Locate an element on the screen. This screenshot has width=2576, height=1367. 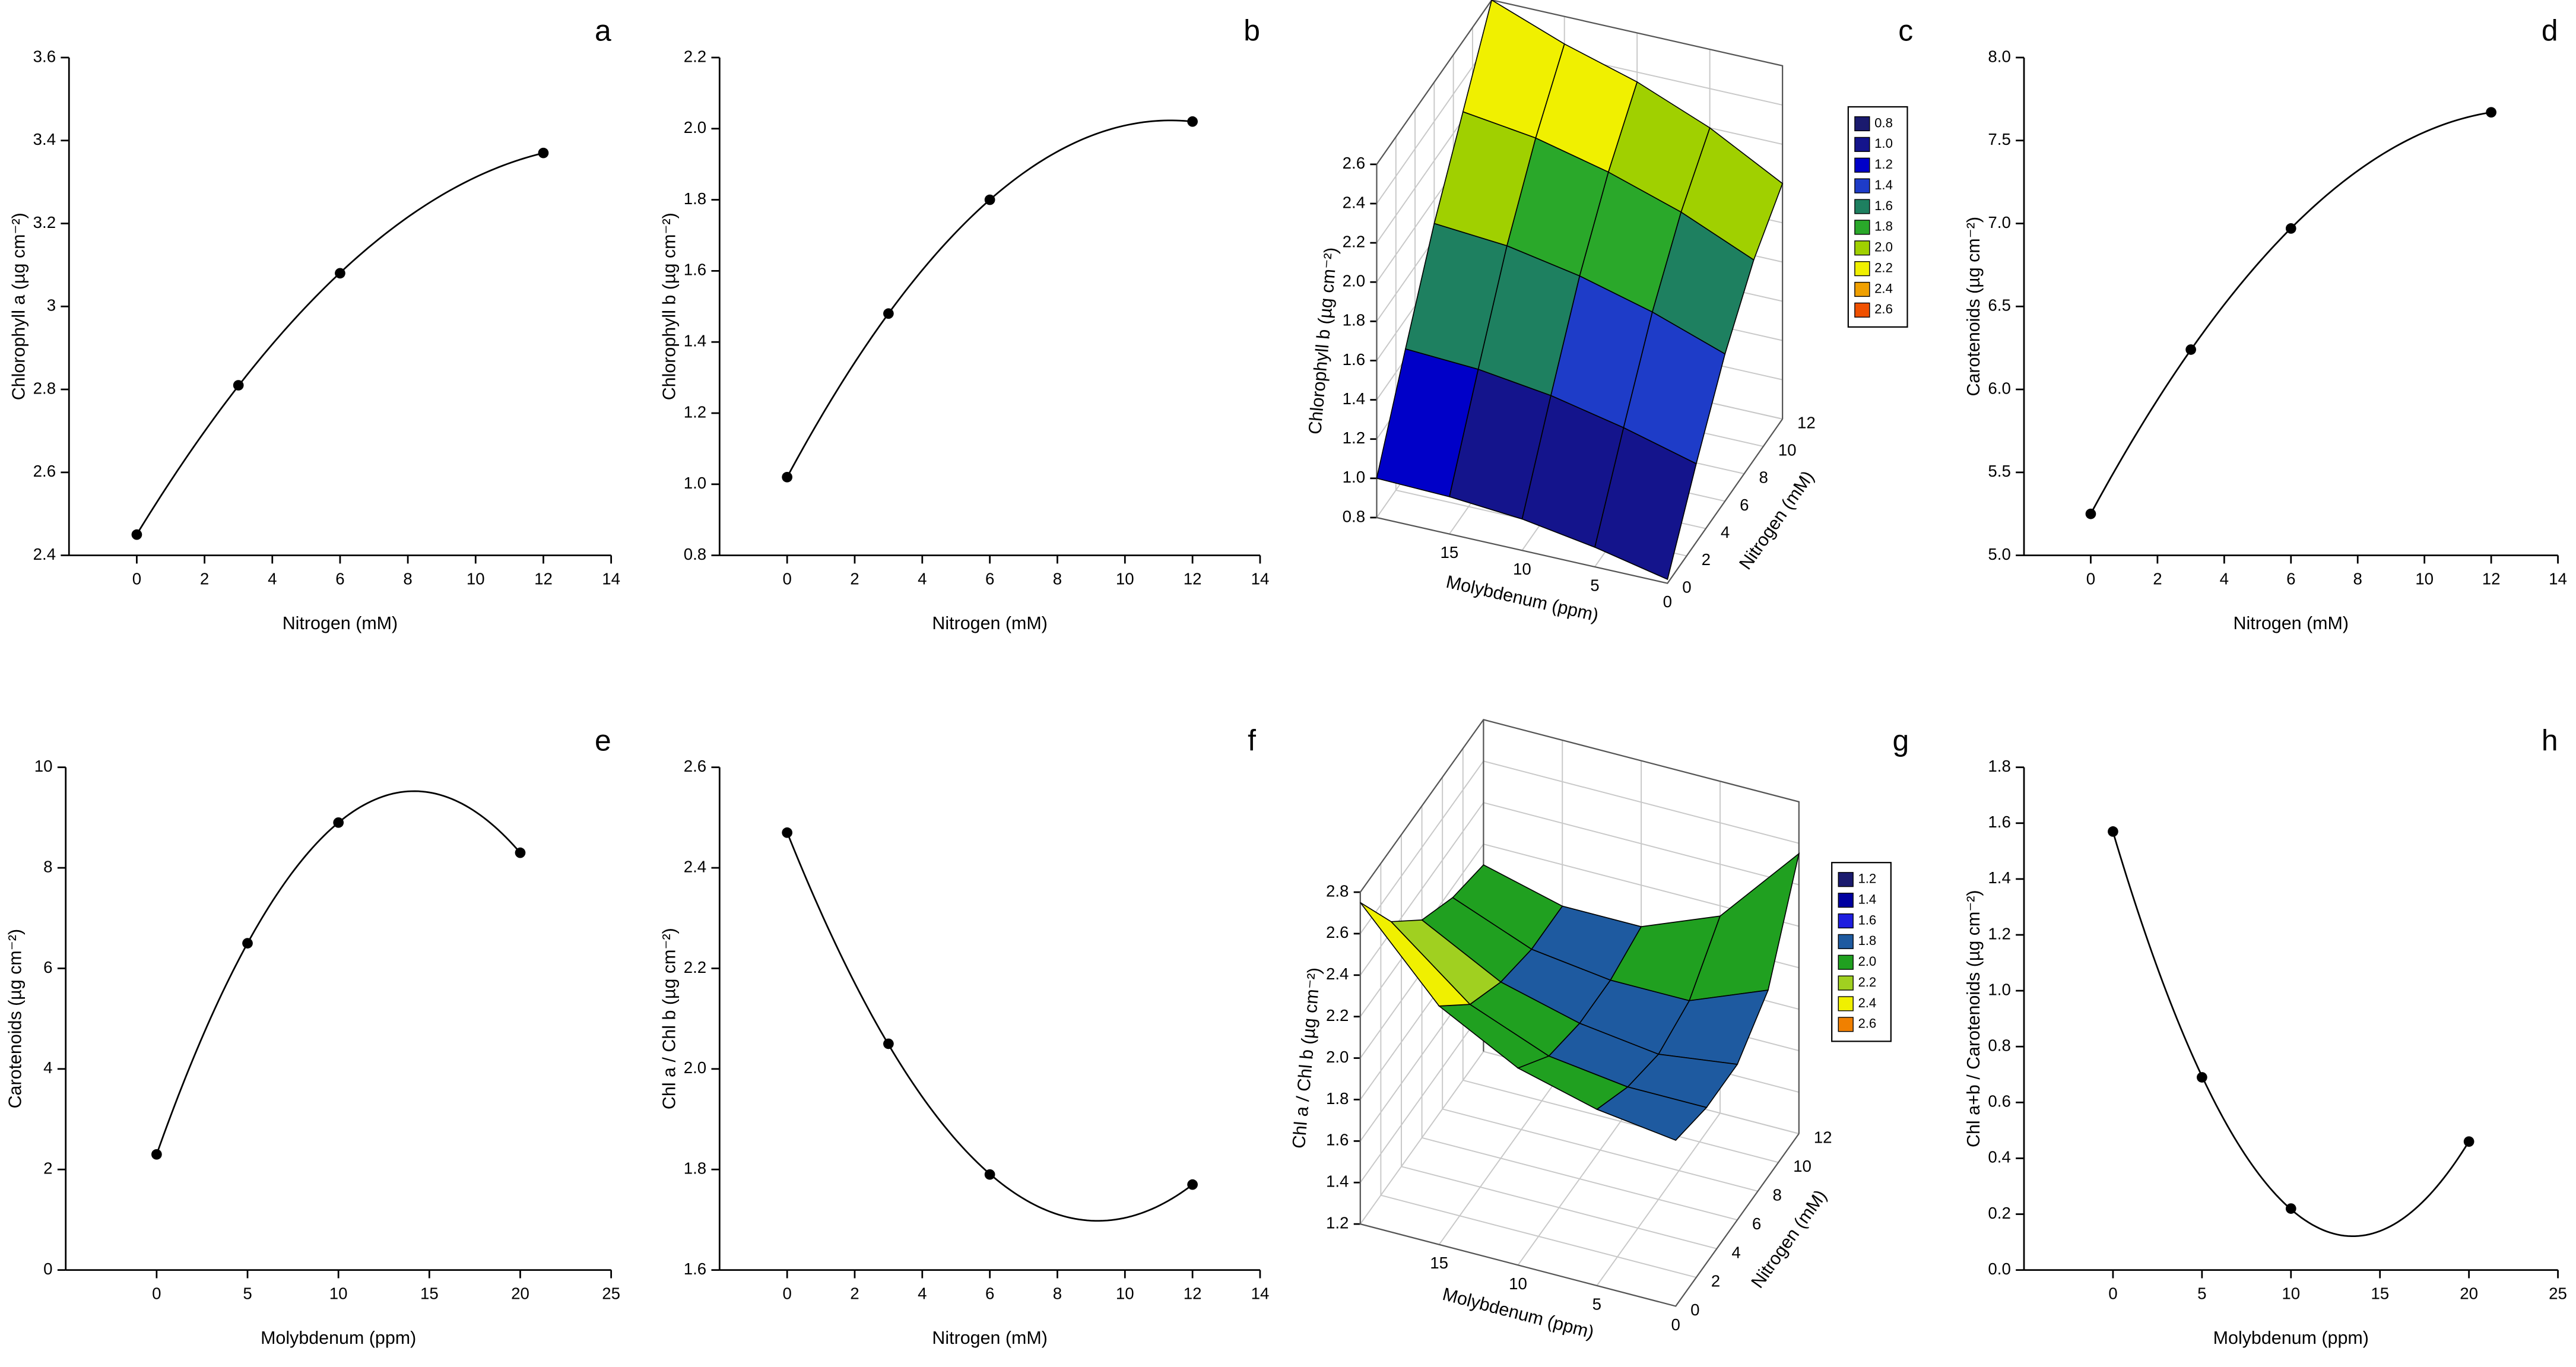
y-tick-label: 5.5 is located at coordinates (1999, 471).